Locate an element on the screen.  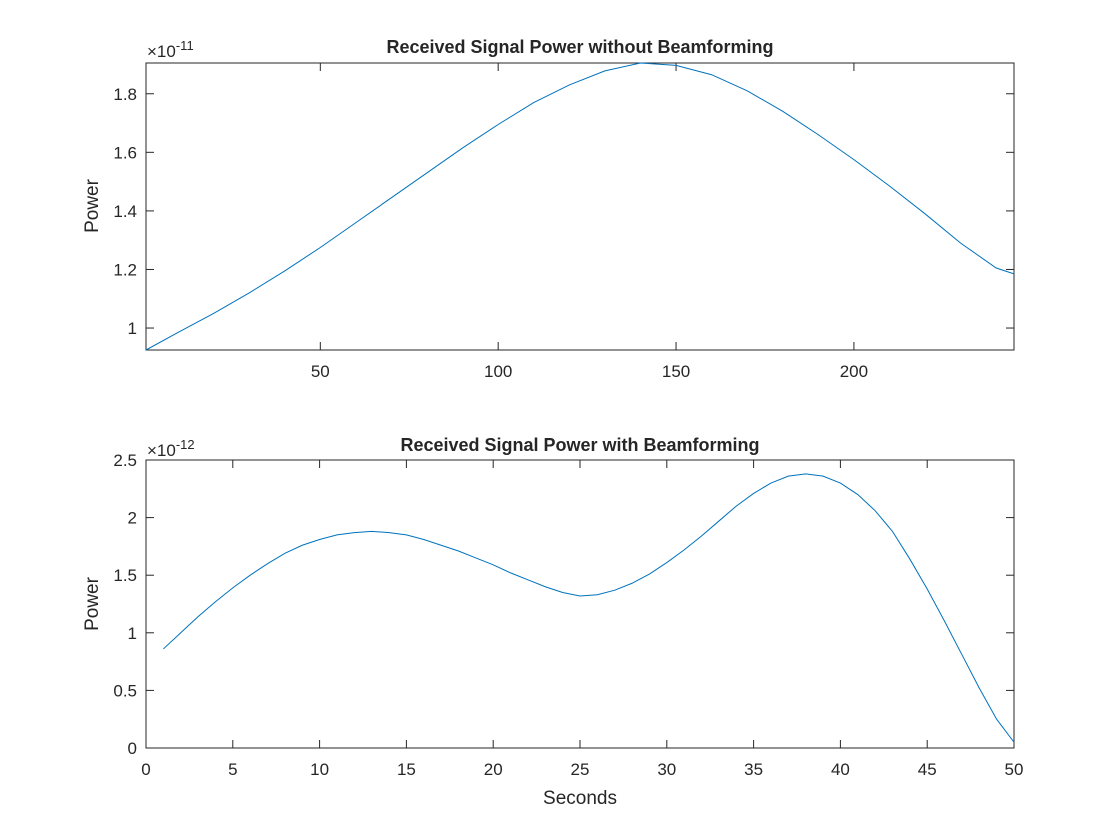
x-tick-label: 5 is located at coordinates (232, 769).